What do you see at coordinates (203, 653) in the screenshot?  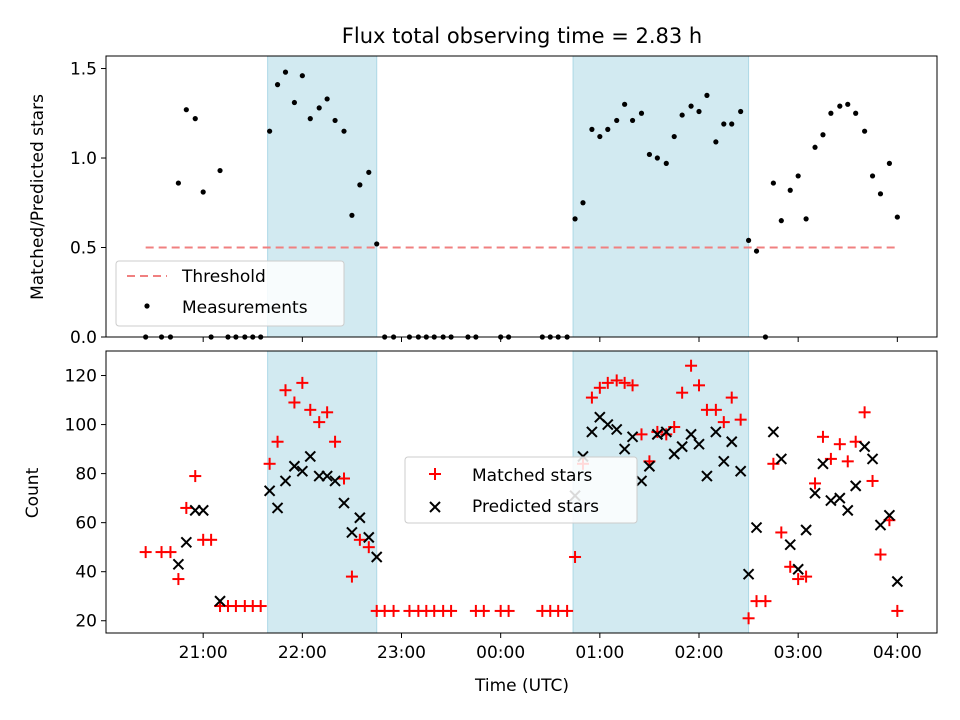 I see `x-tick-label: 21:00` at bounding box center [203, 653].